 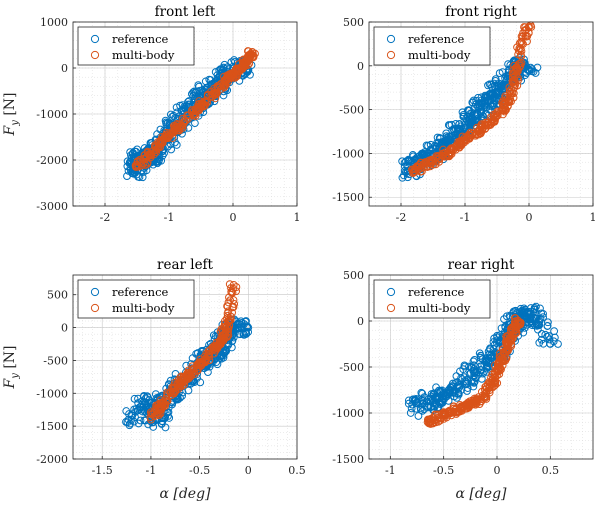 I want to click on legend: reference multi-body, so click(x=136, y=46).